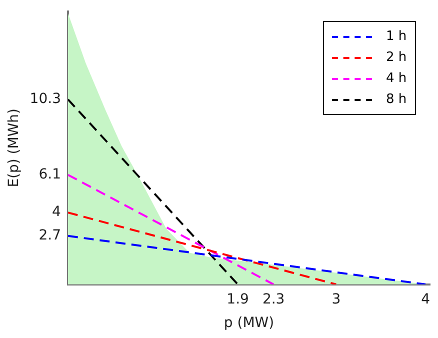  Describe the element at coordinates (273, 299) in the screenshot. I see `x-tick-label: 2.3` at that location.